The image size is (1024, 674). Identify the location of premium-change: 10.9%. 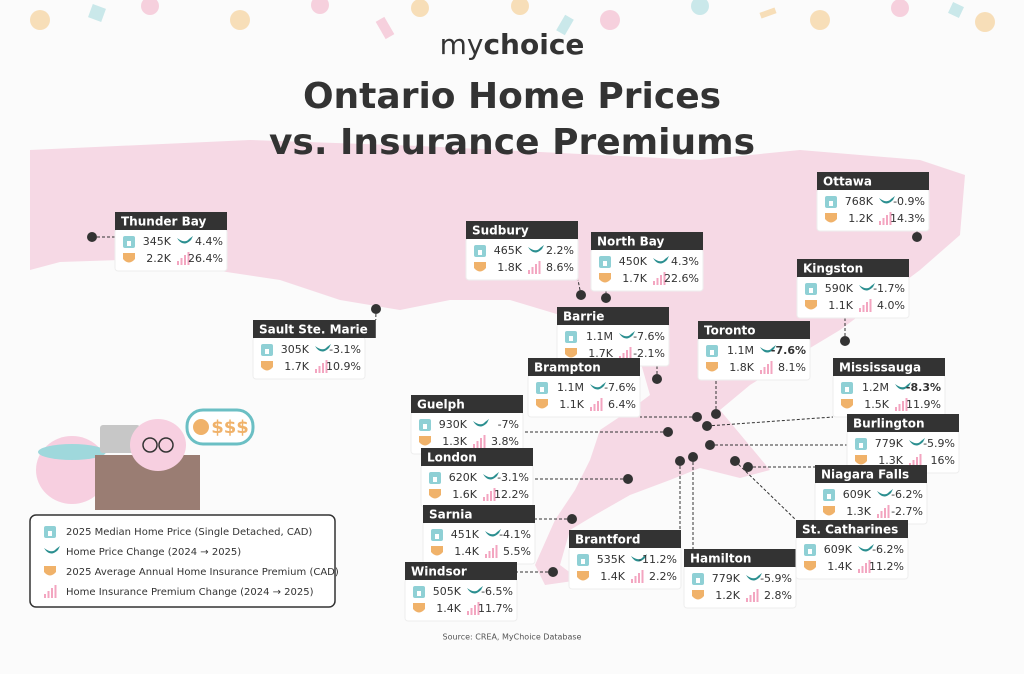
(343, 366).